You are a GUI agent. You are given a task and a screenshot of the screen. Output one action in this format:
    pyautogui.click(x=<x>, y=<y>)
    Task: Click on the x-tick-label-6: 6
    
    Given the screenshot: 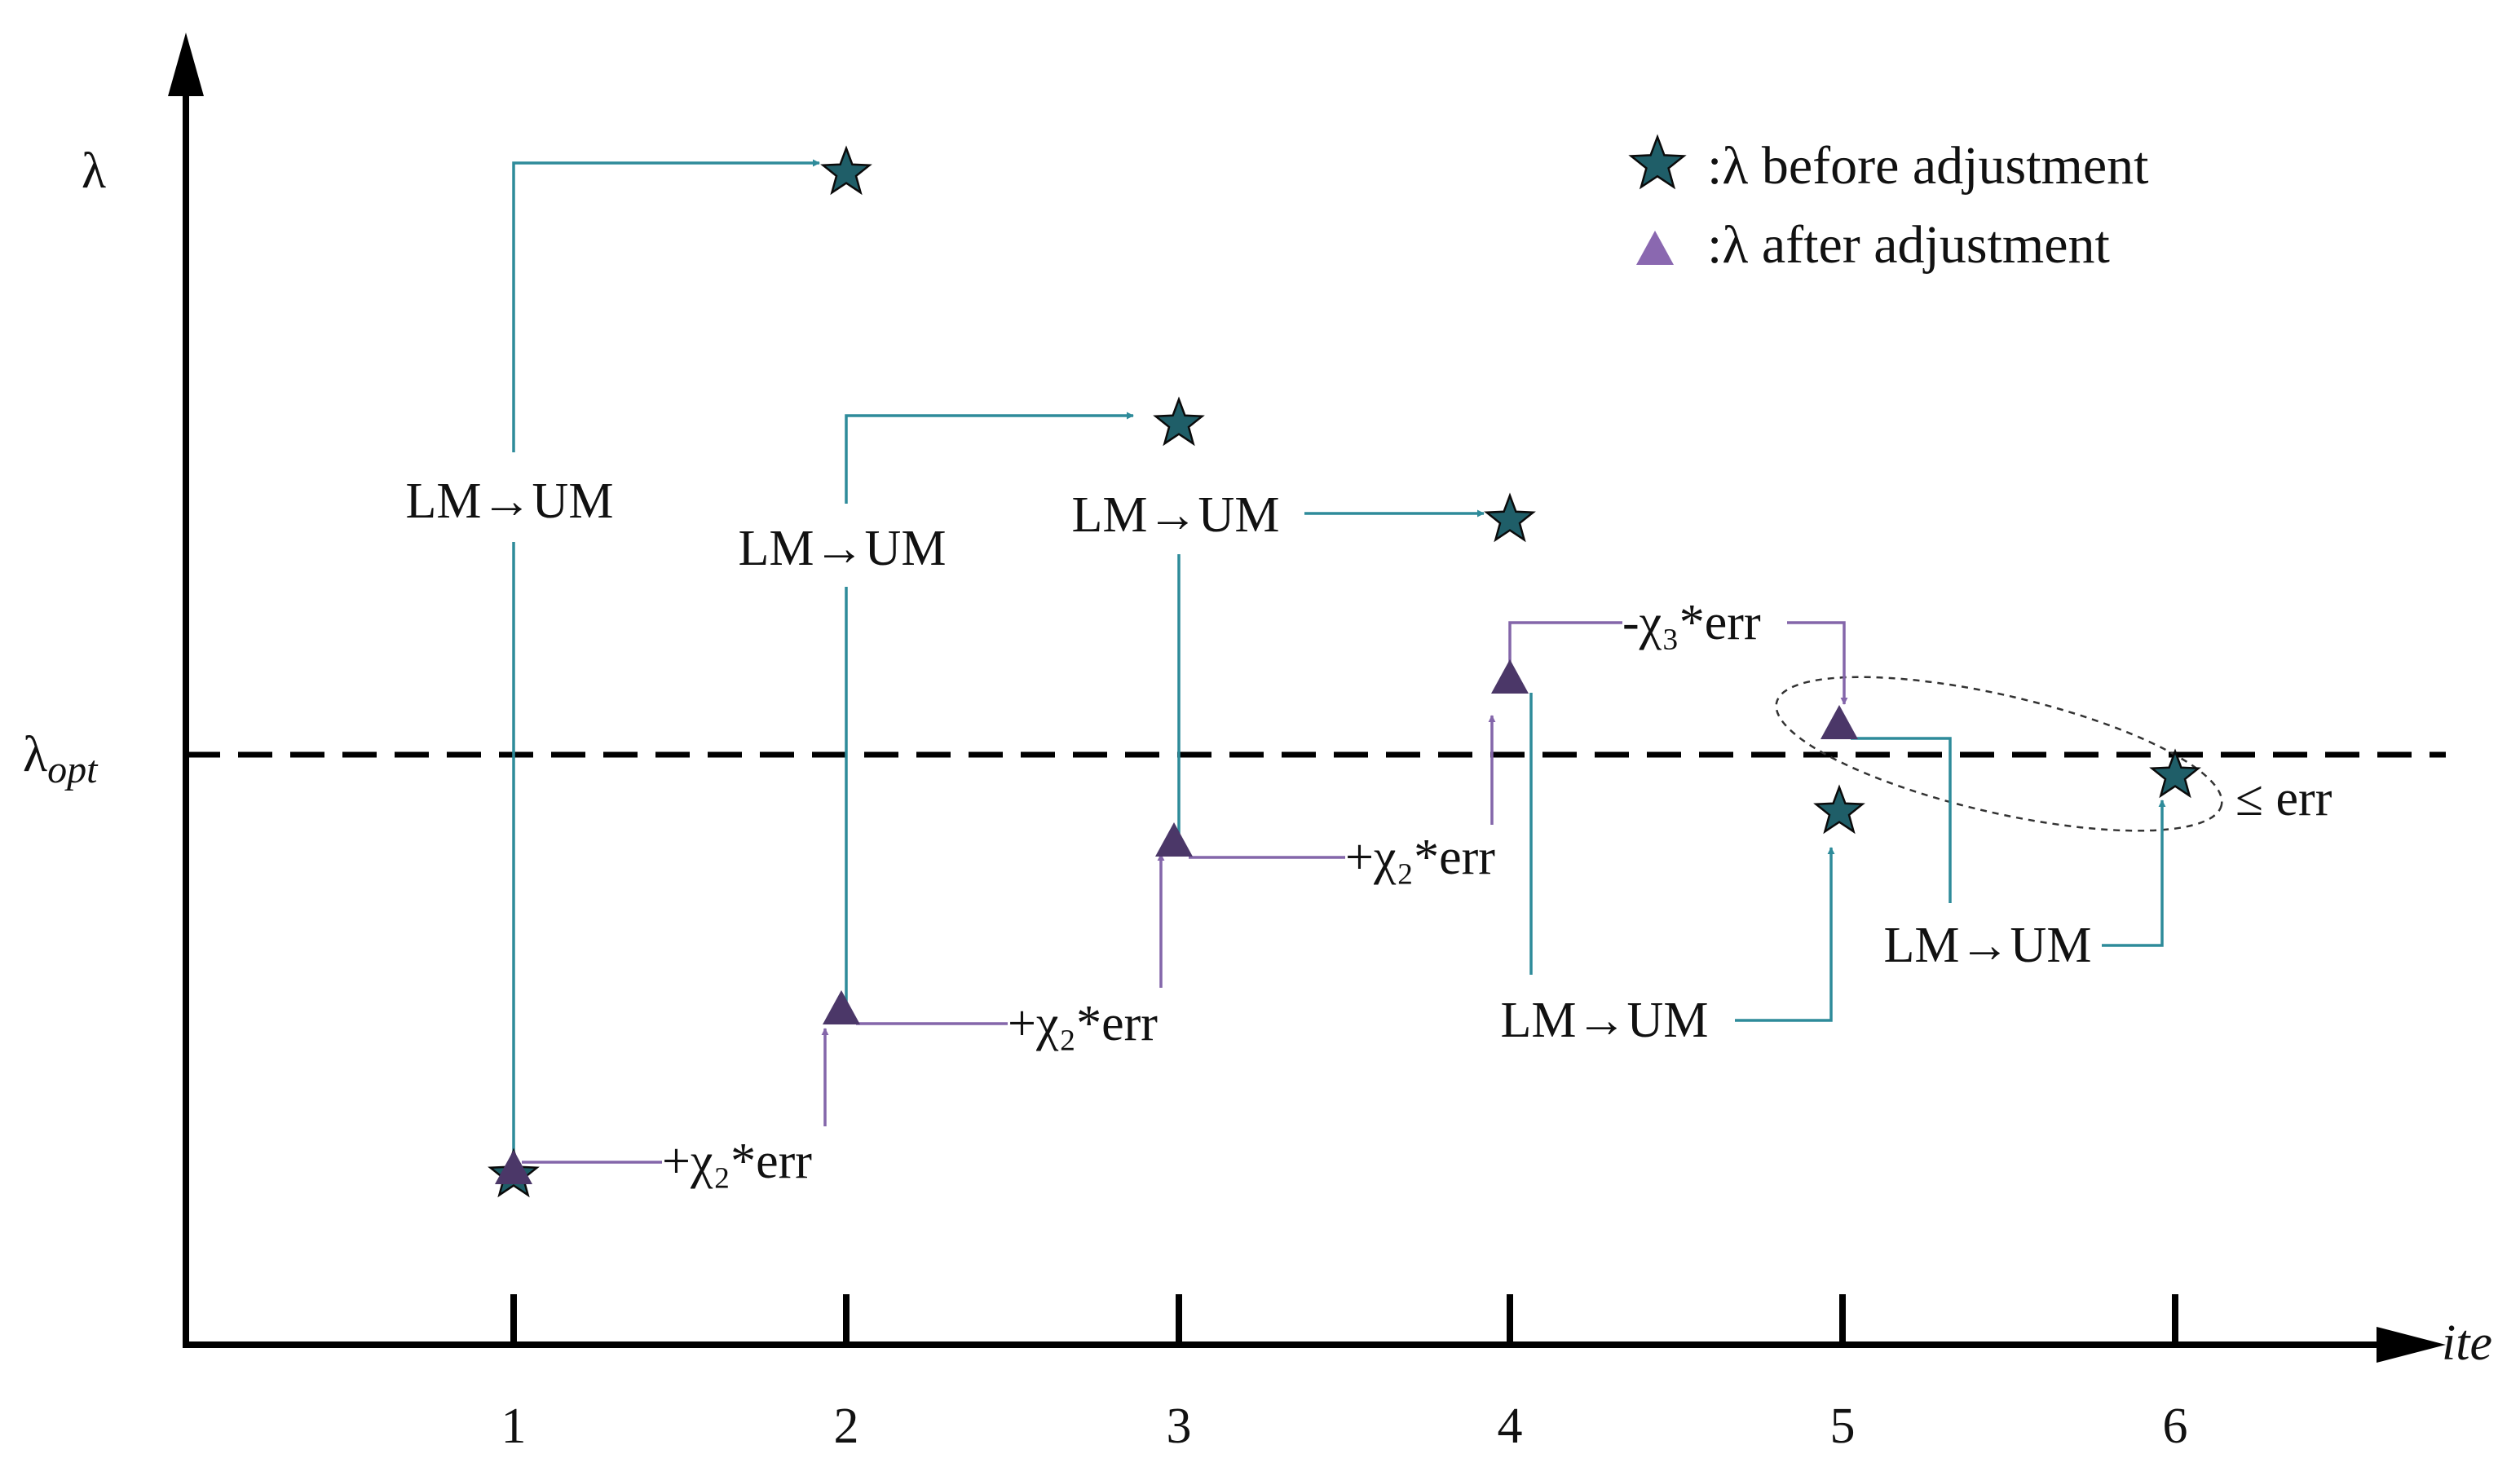 What is the action you would take?
    pyautogui.click(x=2175, y=1426)
    